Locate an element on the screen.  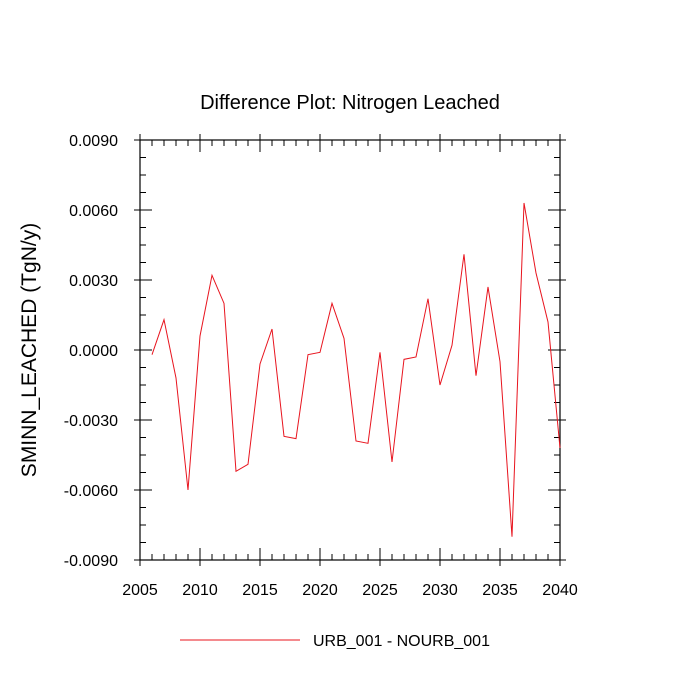
x-tick-label: 2020 is located at coordinates (320, 590).